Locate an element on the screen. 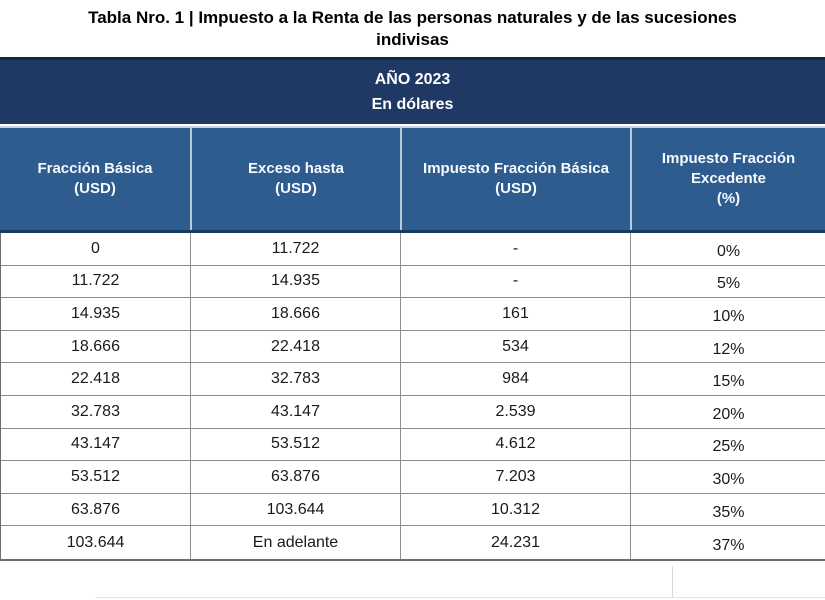 The image size is (825, 600). column-header-fraccion-basica: Fracción Básica (USD) is located at coordinates (95, 179).